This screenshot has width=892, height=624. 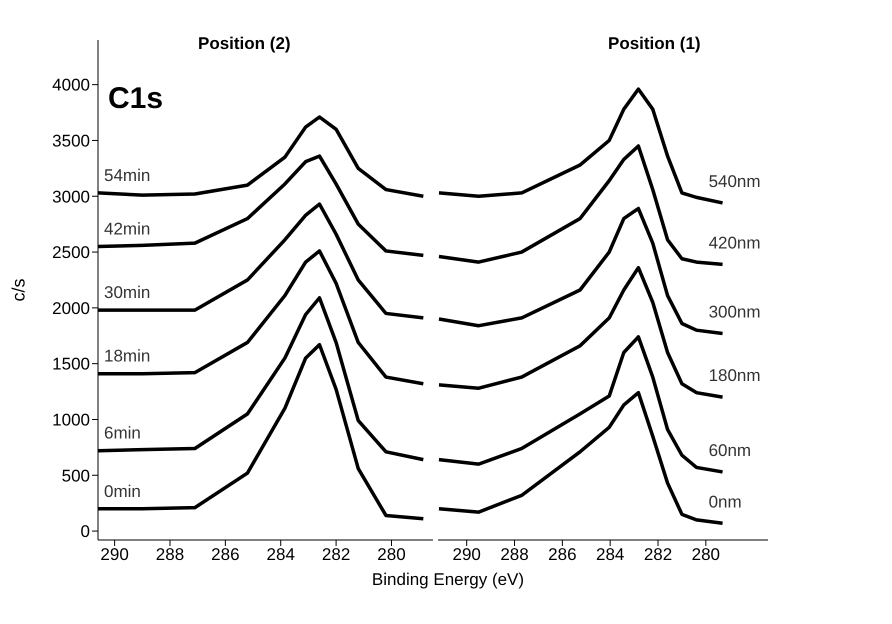 I want to click on series-label: 6min, so click(x=122, y=433).